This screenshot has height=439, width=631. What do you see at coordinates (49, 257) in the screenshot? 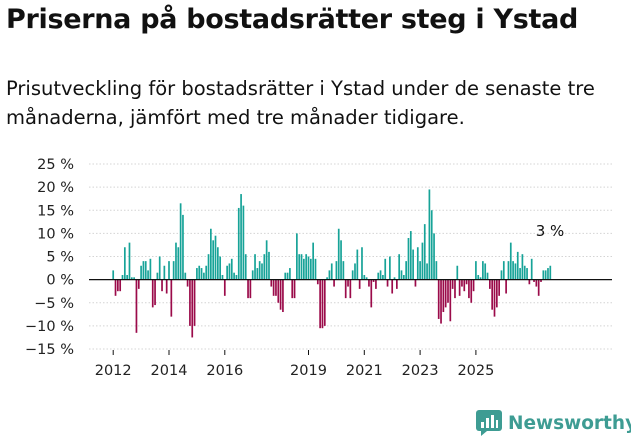
I see `y-axis-labels: 25 % 20 % 15 % 10 % 5 % 0 % −5 % −10 % −15 %` at bounding box center [49, 257].